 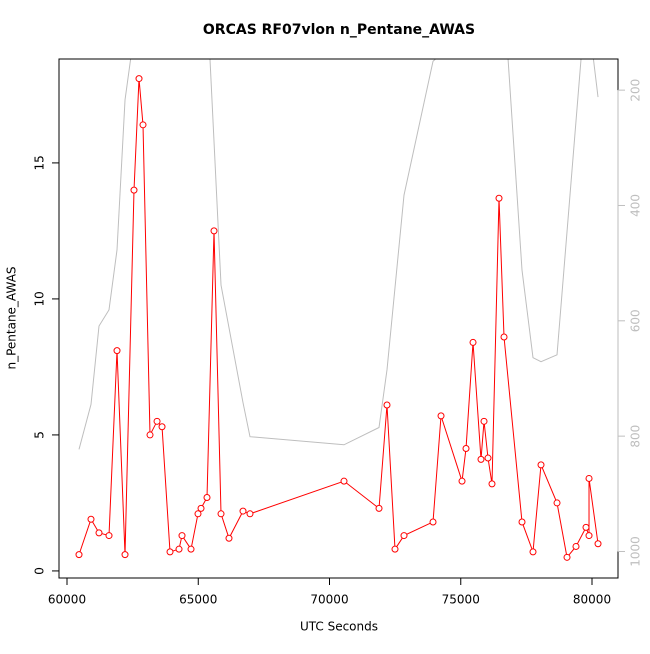 What do you see at coordinates (636, 551) in the screenshot?
I see `y2-tick-label: 1000` at bounding box center [636, 551].